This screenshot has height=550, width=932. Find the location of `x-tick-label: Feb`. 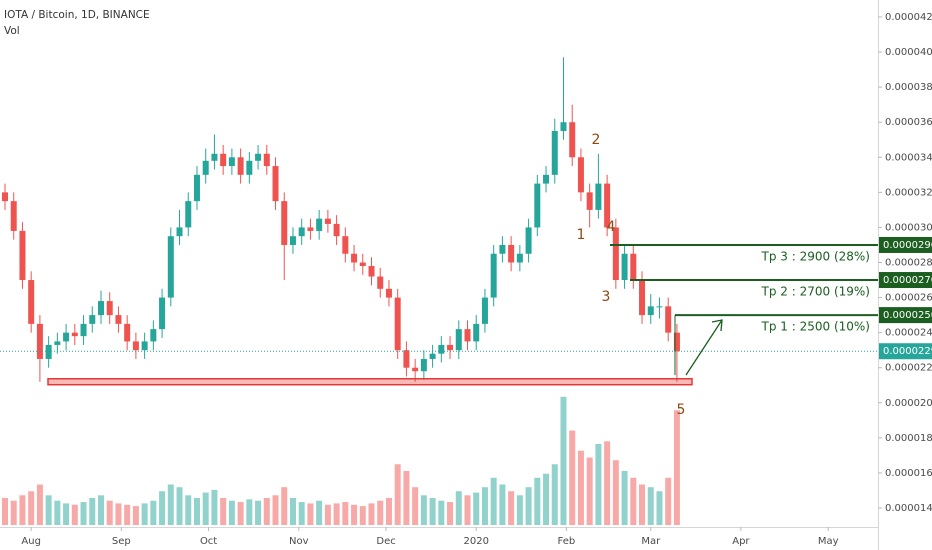

x-tick-label: Feb is located at coordinates (567, 541).